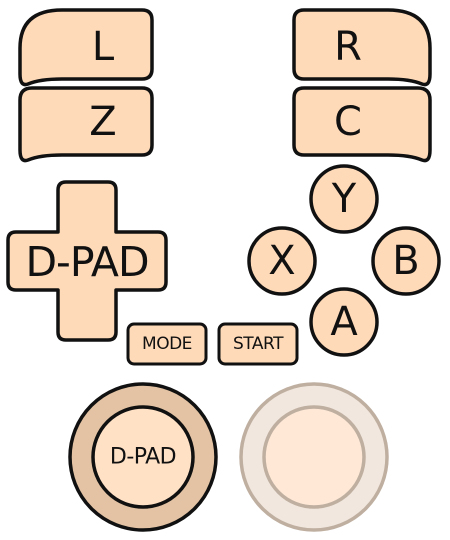 This screenshot has width=450, height=540. What do you see at coordinates (167, 344) in the screenshot?
I see `mode-button: MODE` at bounding box center [167, 344].